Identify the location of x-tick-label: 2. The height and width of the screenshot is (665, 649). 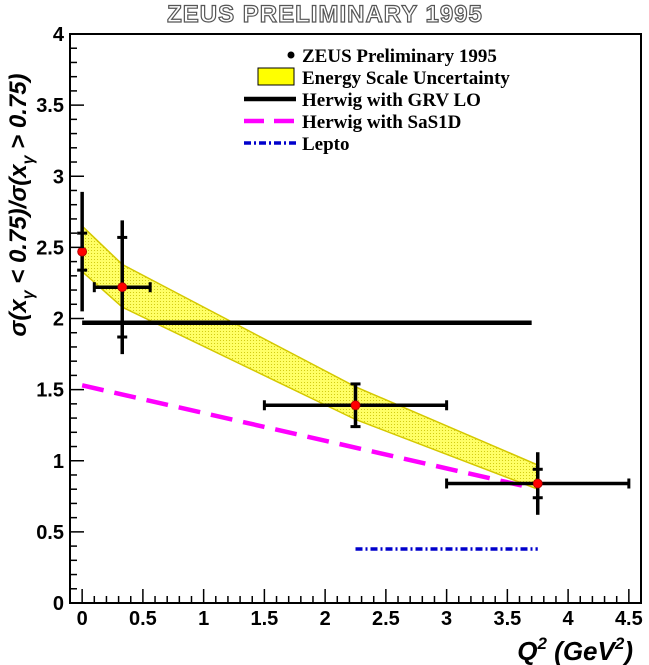
(325, 619).